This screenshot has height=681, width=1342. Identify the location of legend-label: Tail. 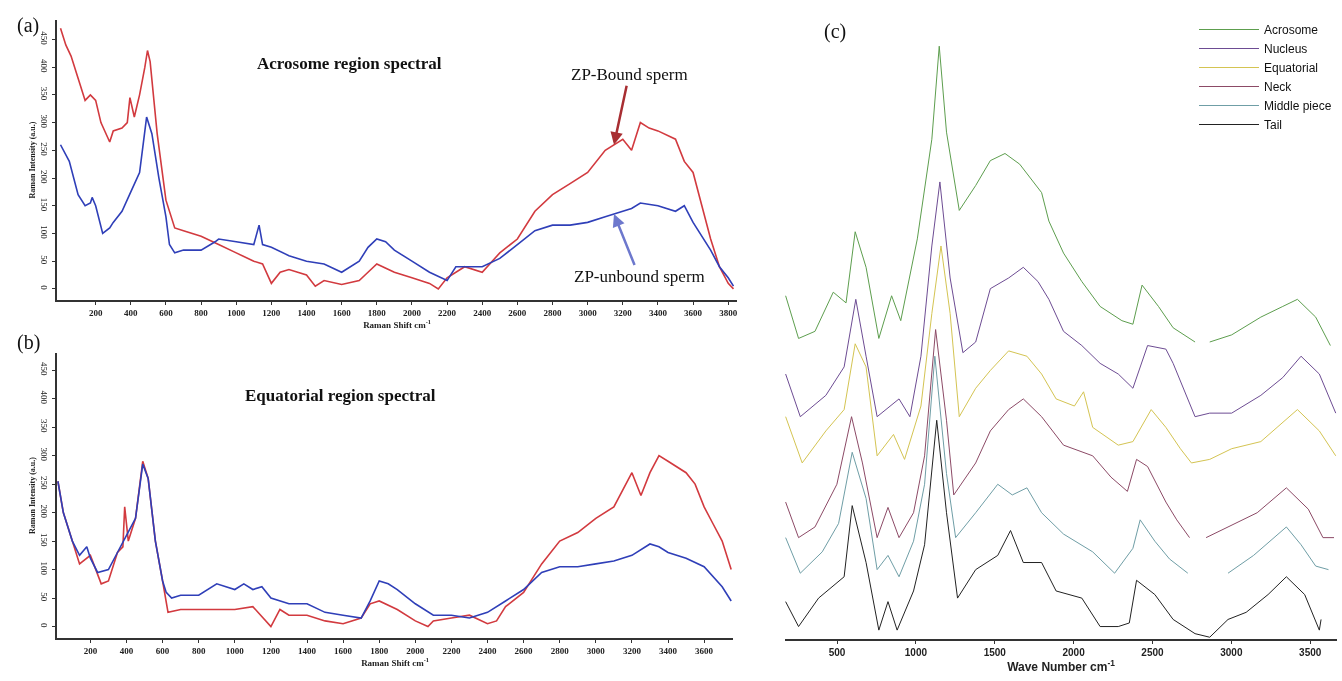
(1273, 125).